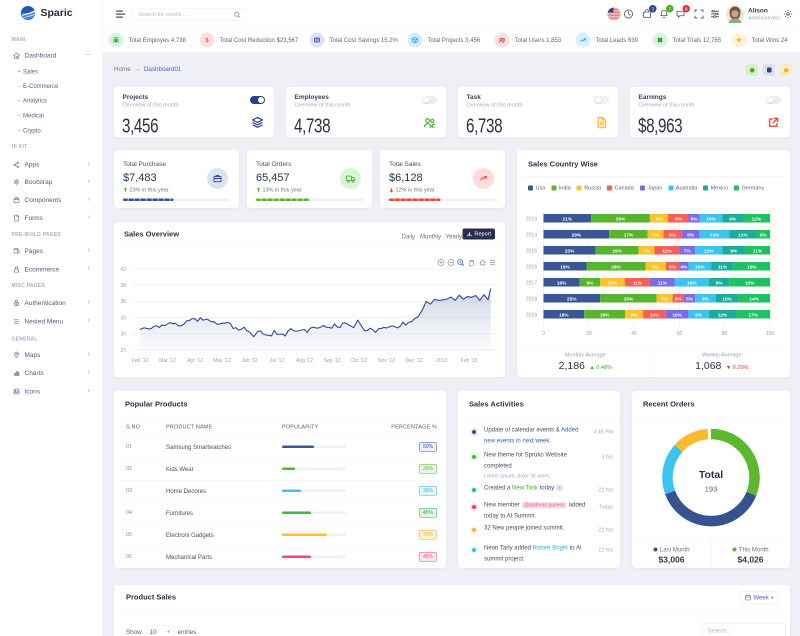 Image resolution: width=800 pixels, height=636 pixels. I want to click on svg-text: 4%, so click(685, 267).